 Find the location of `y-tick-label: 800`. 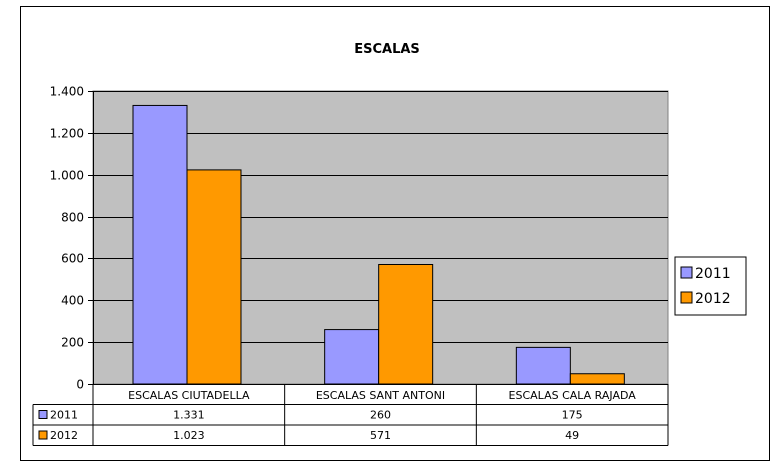

y-tick-label: 800 is located at coordinates (72, 218).